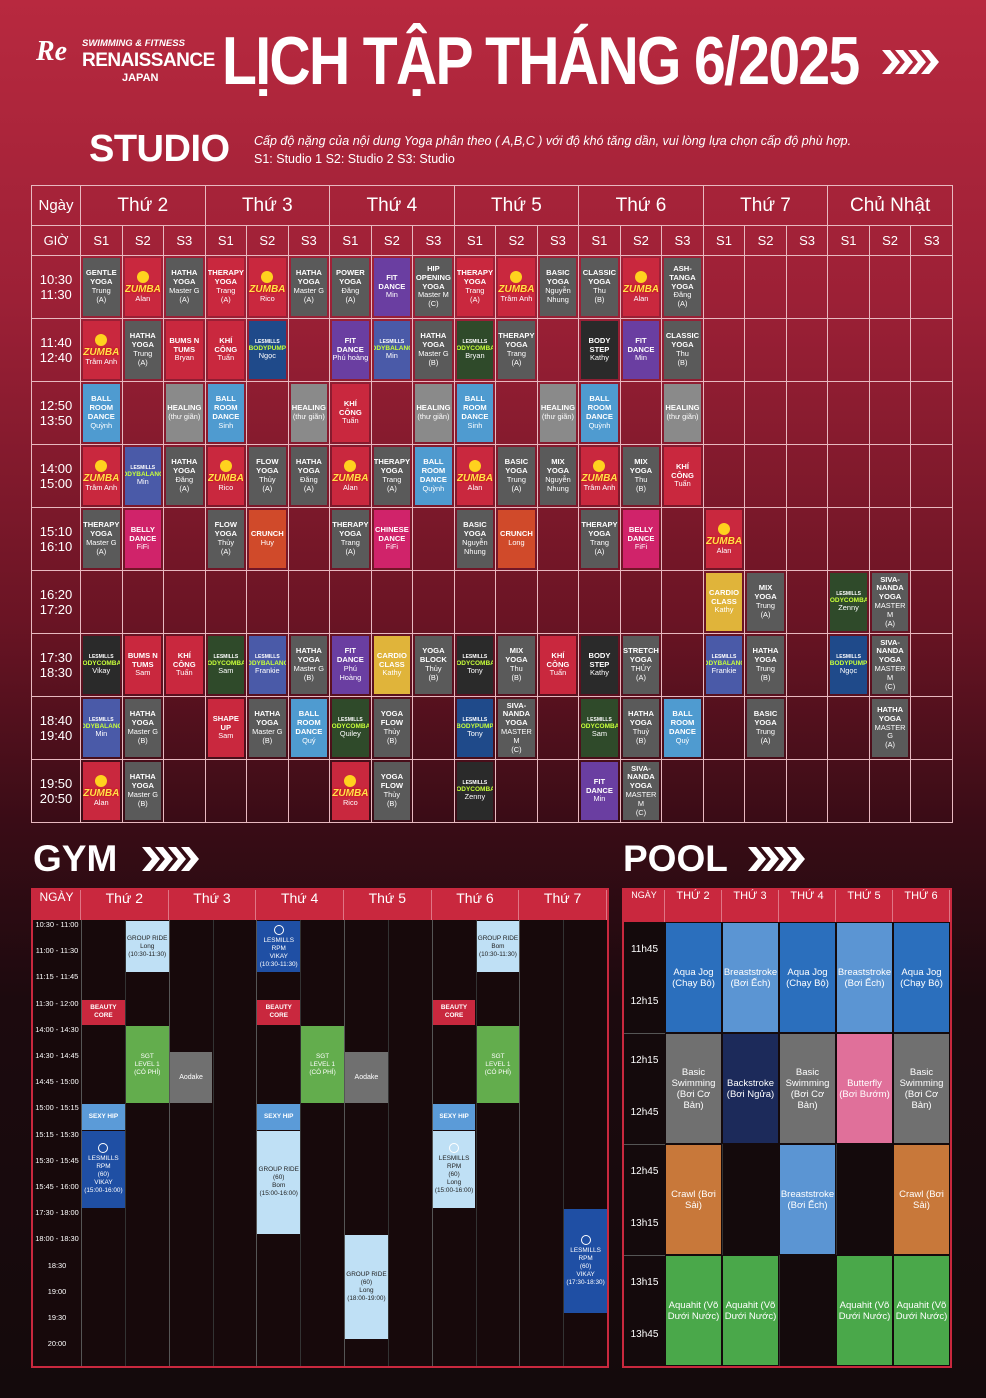 The width and height of the screenshot is (986, 1398). Describe the element at coordinates (350, 728) in the screenshot. I see `class-block: LESMILLSBODYCOMBATQuiley` at that location.